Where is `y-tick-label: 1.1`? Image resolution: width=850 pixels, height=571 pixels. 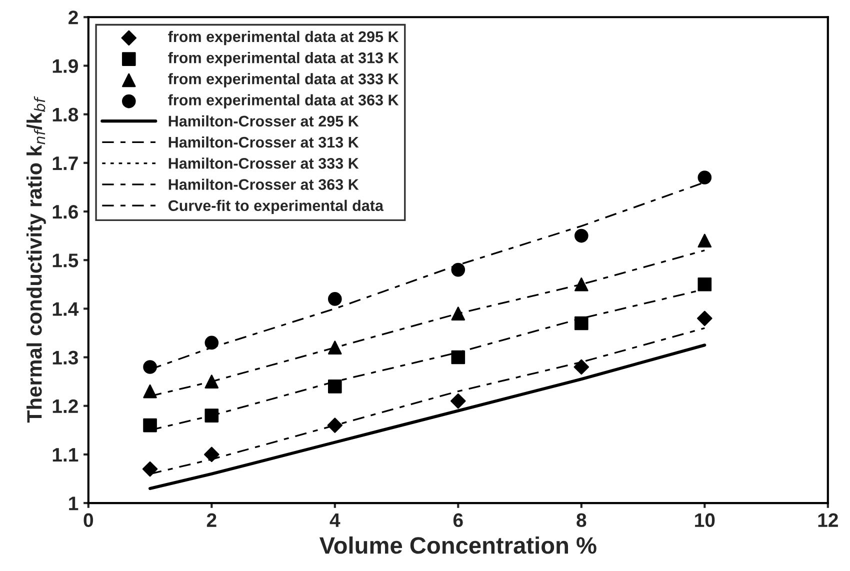
y-tick-label: 1.1 is located at coordinates (65, 455).